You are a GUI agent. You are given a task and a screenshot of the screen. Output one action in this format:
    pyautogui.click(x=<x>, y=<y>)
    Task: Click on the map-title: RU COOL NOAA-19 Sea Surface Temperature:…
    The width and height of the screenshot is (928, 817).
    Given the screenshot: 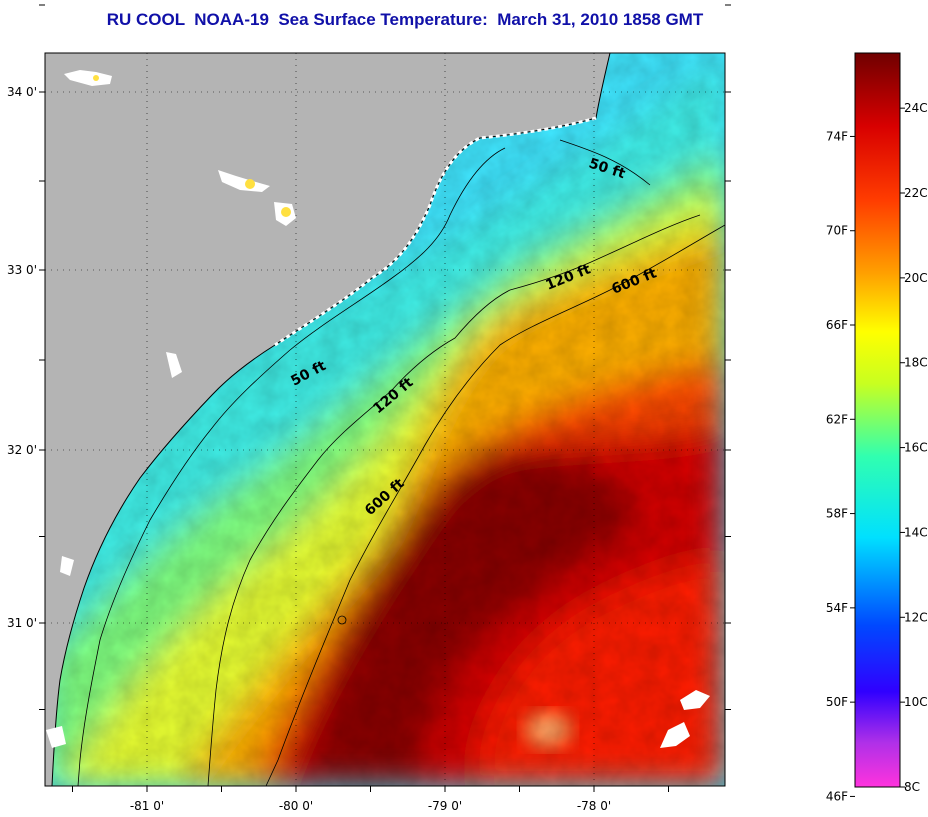 What is the action you would take?
    pyautogui.click(x=405, y=19)
    